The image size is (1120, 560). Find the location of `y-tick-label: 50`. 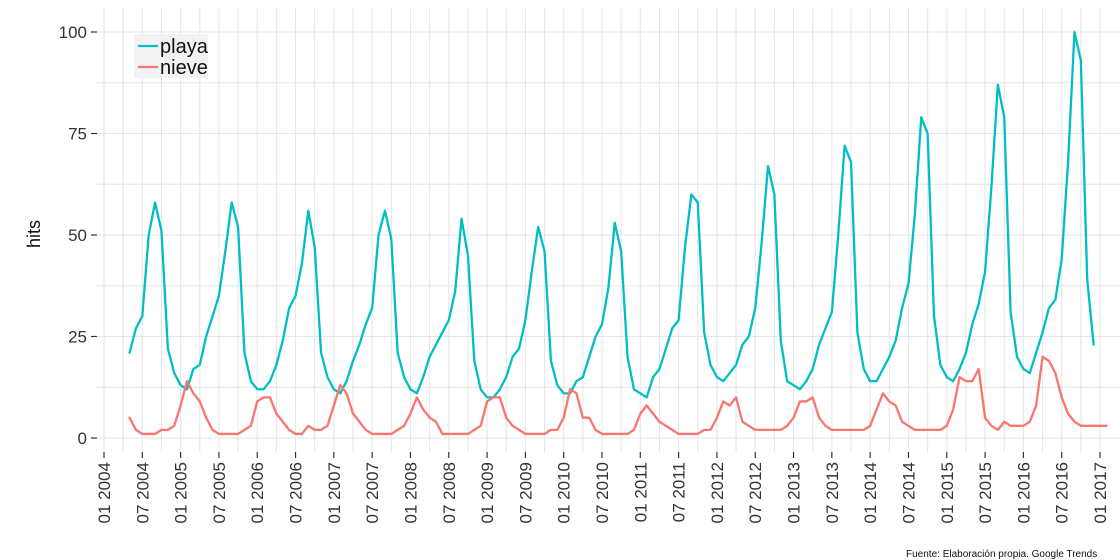

y-tick-label: 50 is located at coordinates (77, 235).